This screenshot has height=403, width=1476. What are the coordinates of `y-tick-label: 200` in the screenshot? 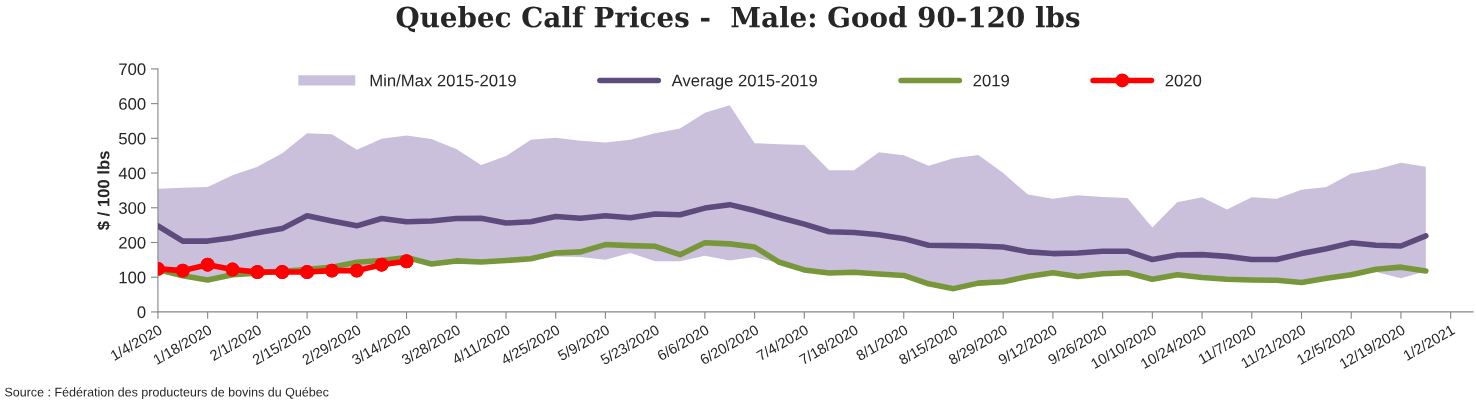 It's located at (132, 242).